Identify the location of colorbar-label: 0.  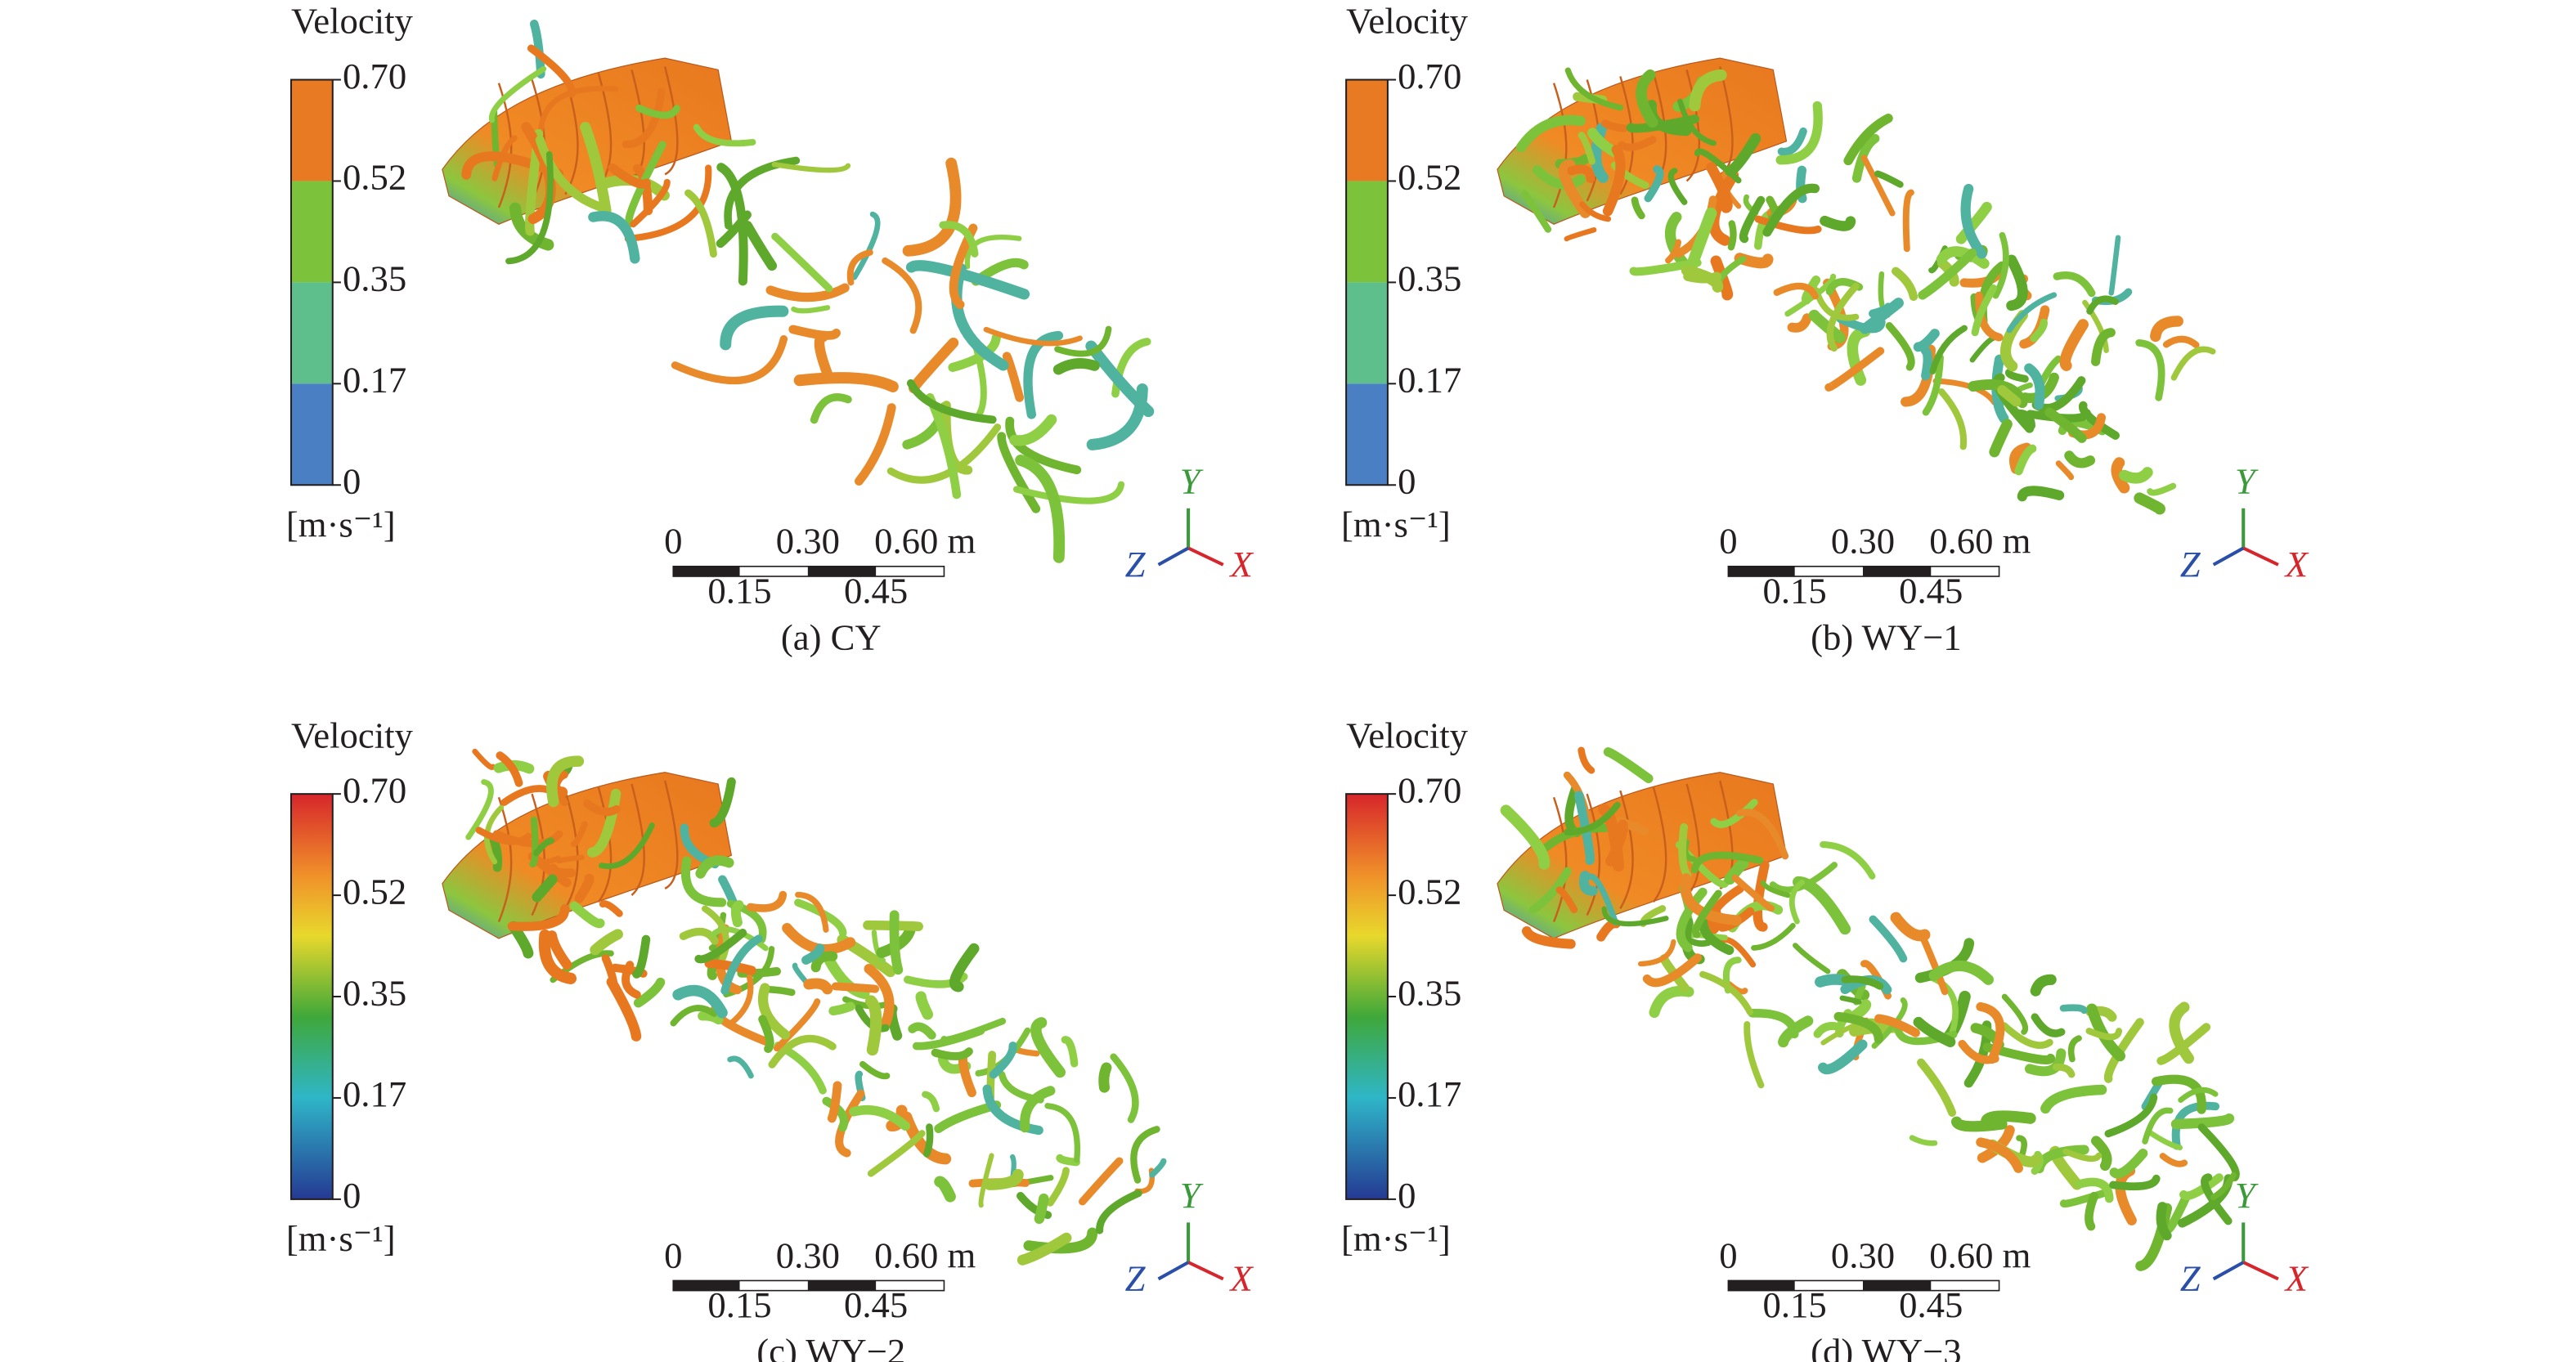
(352, 1195).